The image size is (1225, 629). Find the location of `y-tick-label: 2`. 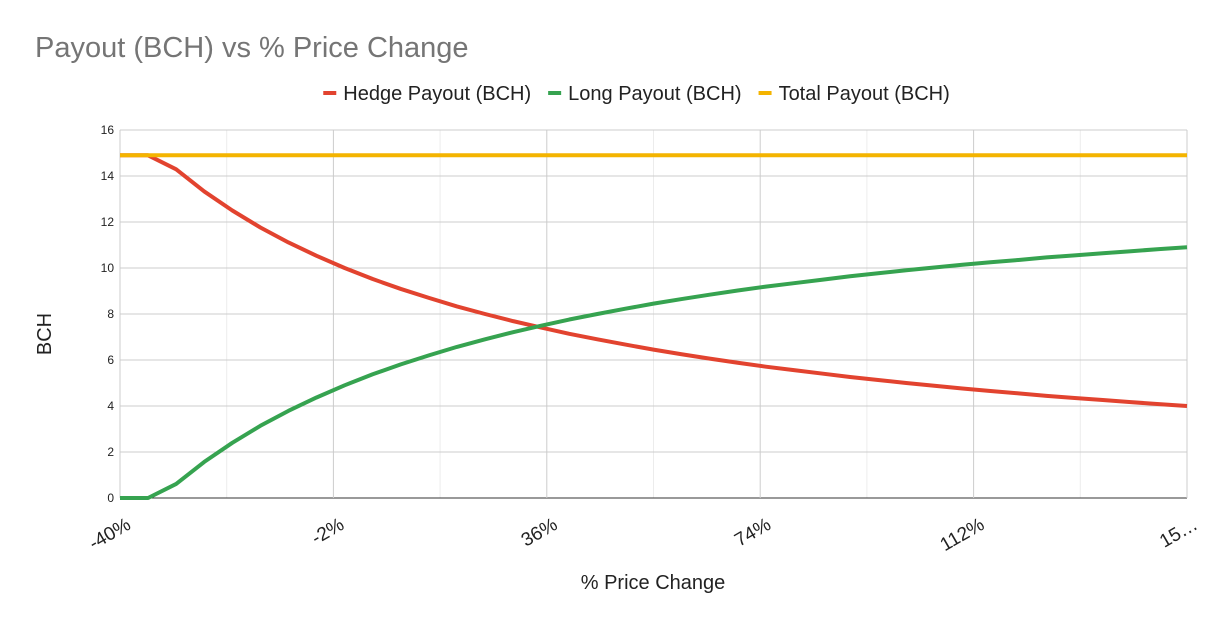

y-tick-label: 2 is located at coordinates (110, 452).